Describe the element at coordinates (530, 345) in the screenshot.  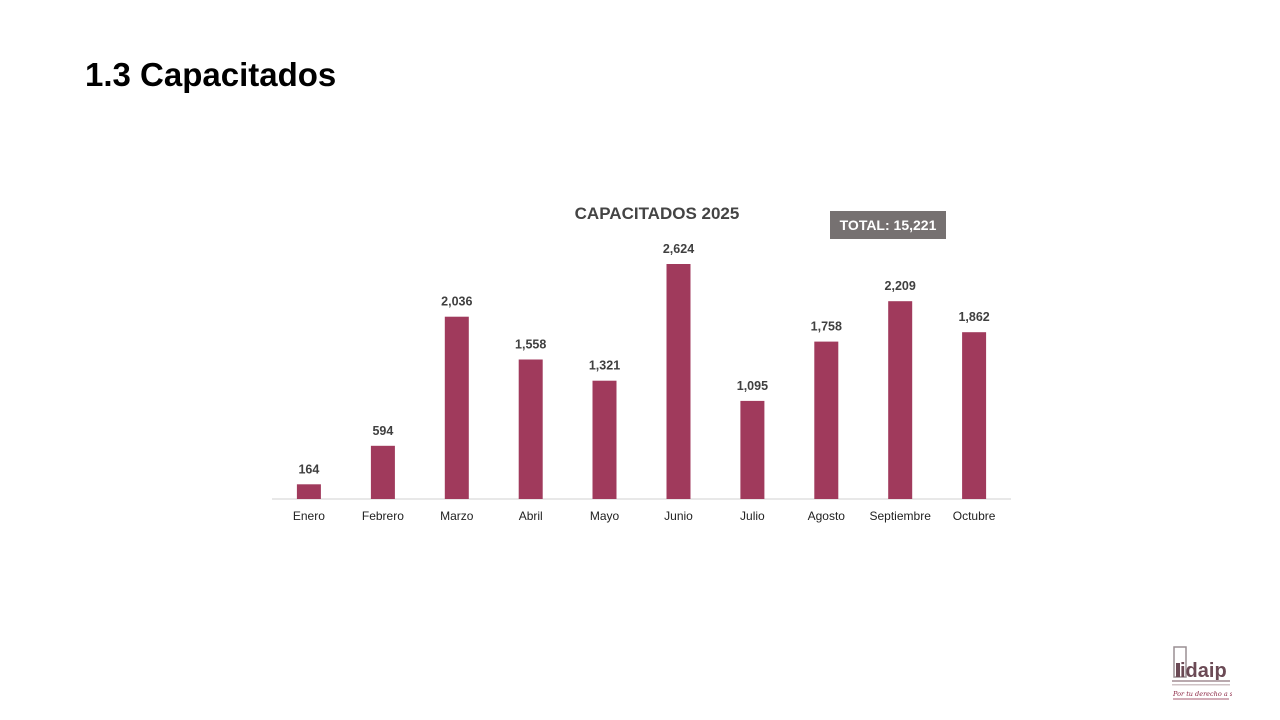
I see `data-label-abril: 1,558` at that location.